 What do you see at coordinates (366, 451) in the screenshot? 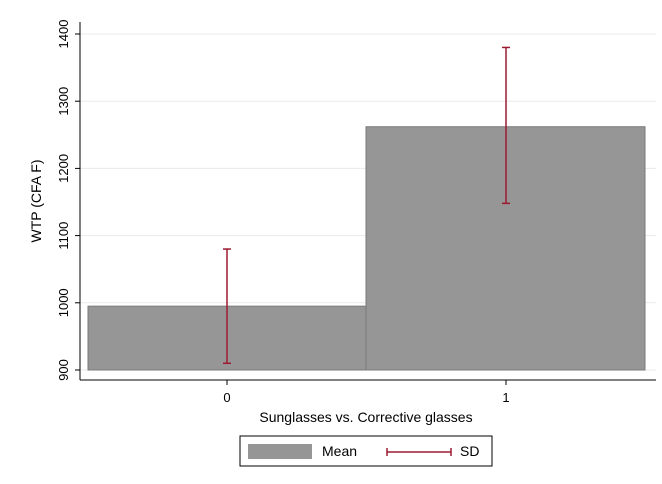
I see `legend: Mean SD` at bounding box center [366, 451].